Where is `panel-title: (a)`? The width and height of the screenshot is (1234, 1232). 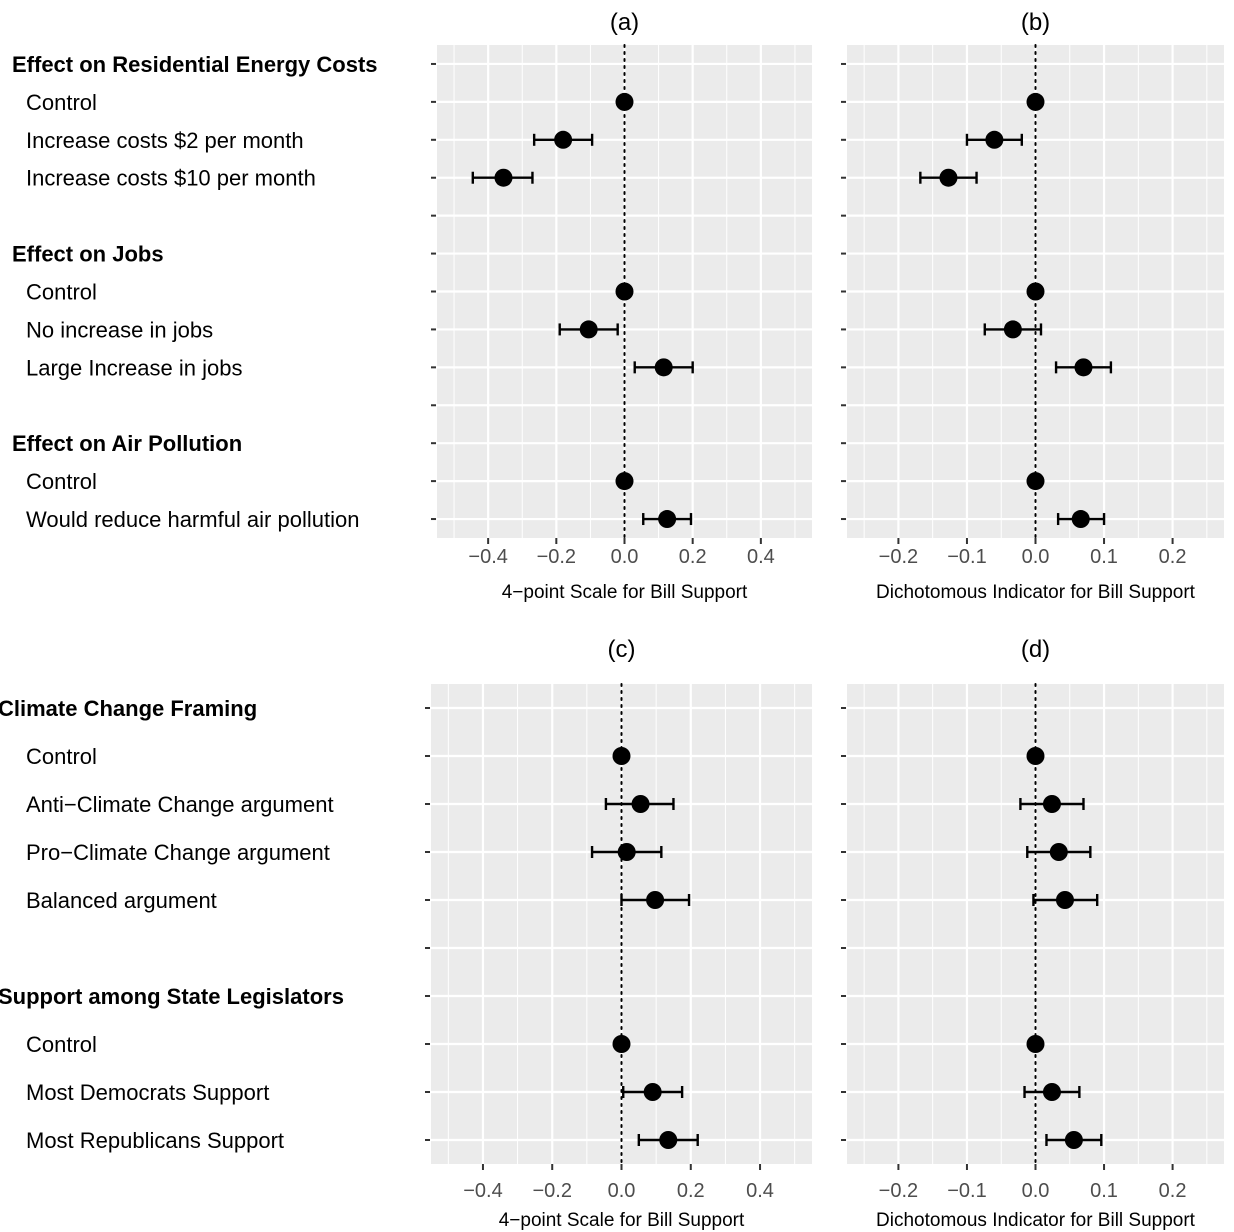 panel-title: (a) is located at coordinates (624, 22).